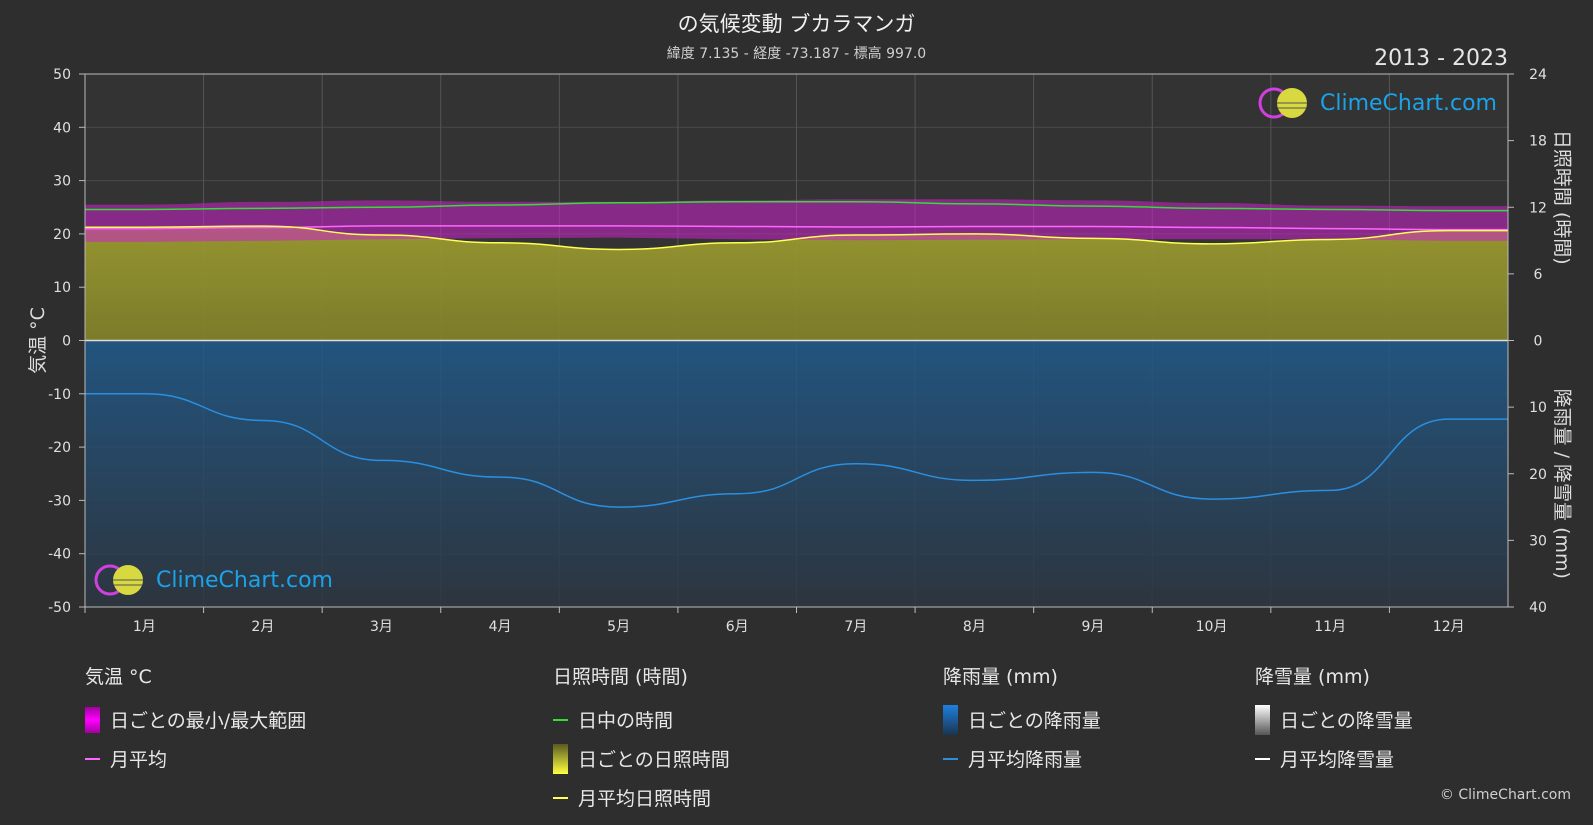 The image size is (1593, 825). I want to click on watermark-top: ClimeChart.com, so click(1377, 103).